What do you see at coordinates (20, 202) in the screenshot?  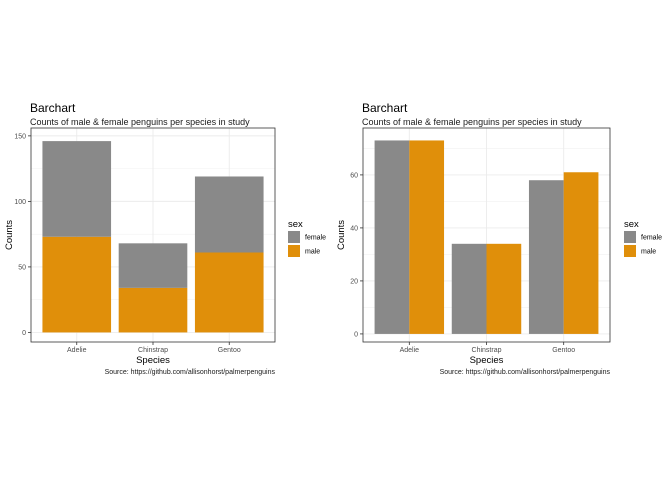 I see `y-tick-label: 100` at bounding box center [20, 202].